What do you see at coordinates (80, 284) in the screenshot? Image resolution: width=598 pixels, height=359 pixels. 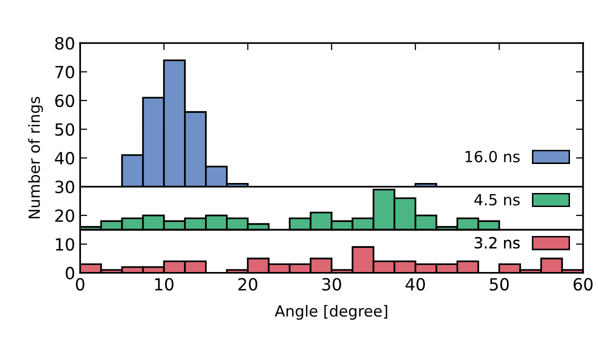 I see `x-tick-label: 0` at bounding box center [80, 284].